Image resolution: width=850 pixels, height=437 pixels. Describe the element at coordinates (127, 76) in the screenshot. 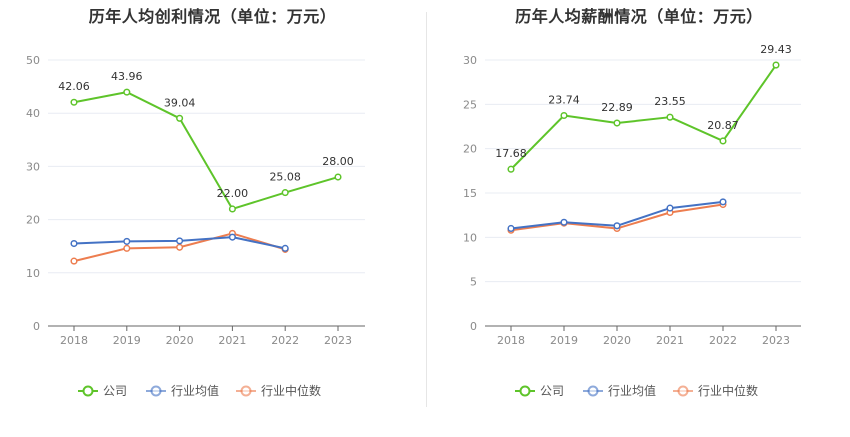

I see `data-label: 43.96` at that location.